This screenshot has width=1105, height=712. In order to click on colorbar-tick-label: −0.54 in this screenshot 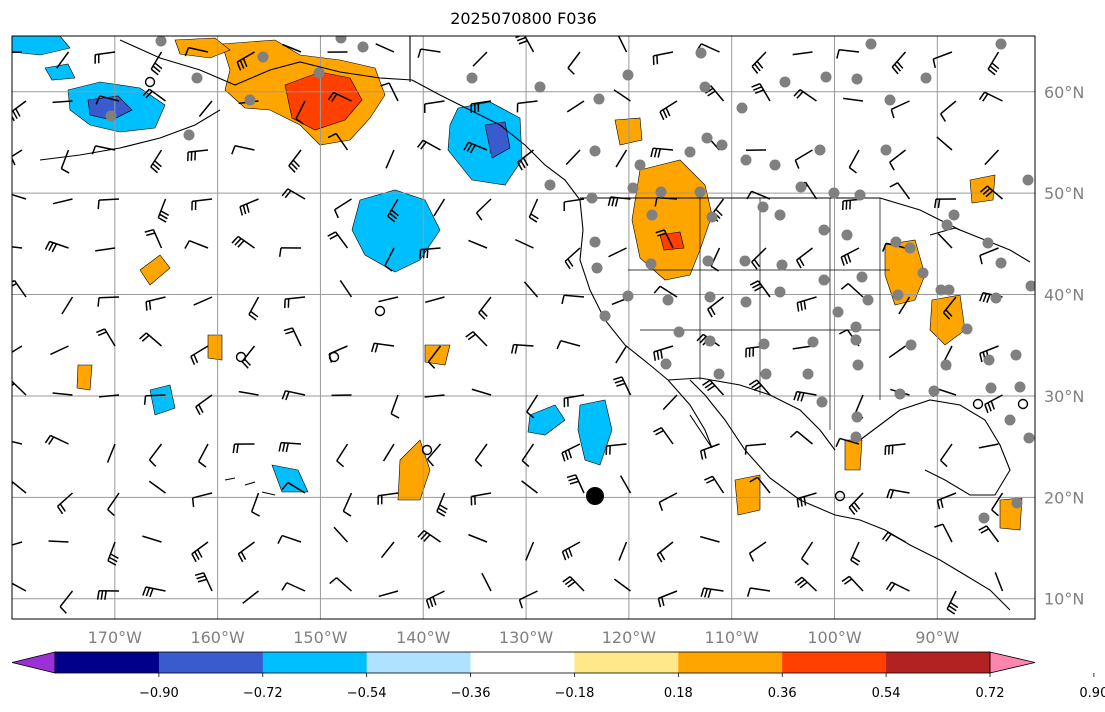, I will do `click(367, 693)`.